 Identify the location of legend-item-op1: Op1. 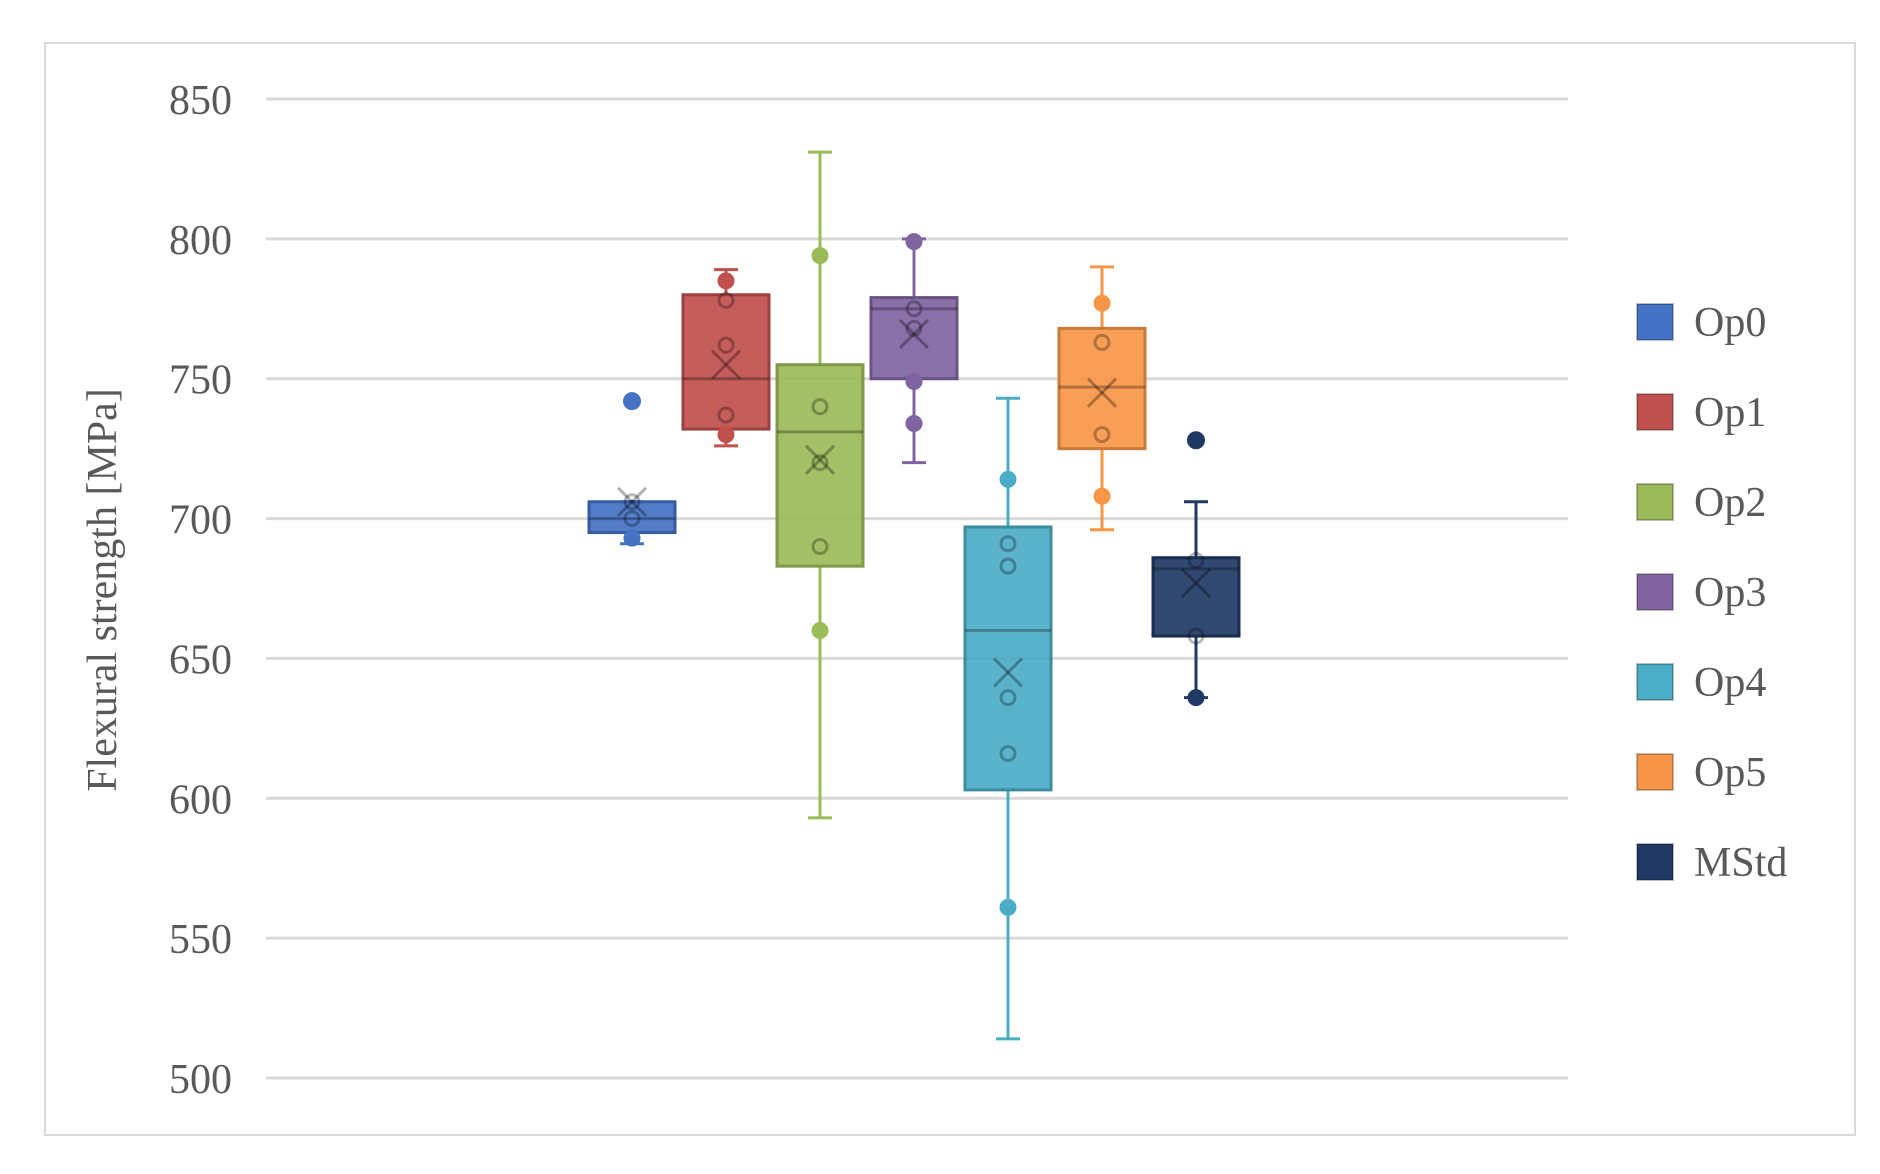
(1701, 413).